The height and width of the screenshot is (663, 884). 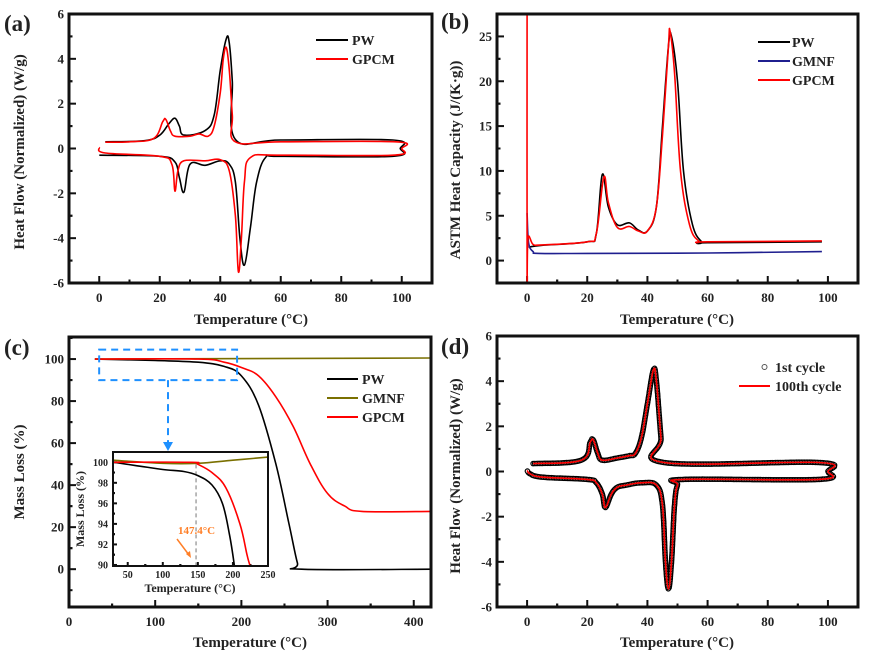 What do you see at coordinates (800, 368) in the screenshot?
I see `legend-label: 1st cycle` at bounding box center [800, 368].